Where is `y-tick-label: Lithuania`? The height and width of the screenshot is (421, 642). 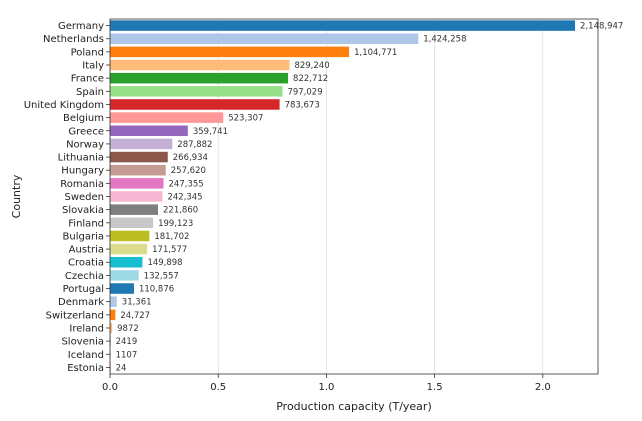 y-tick-label: Lithuania is located at coordinates (81, 158).